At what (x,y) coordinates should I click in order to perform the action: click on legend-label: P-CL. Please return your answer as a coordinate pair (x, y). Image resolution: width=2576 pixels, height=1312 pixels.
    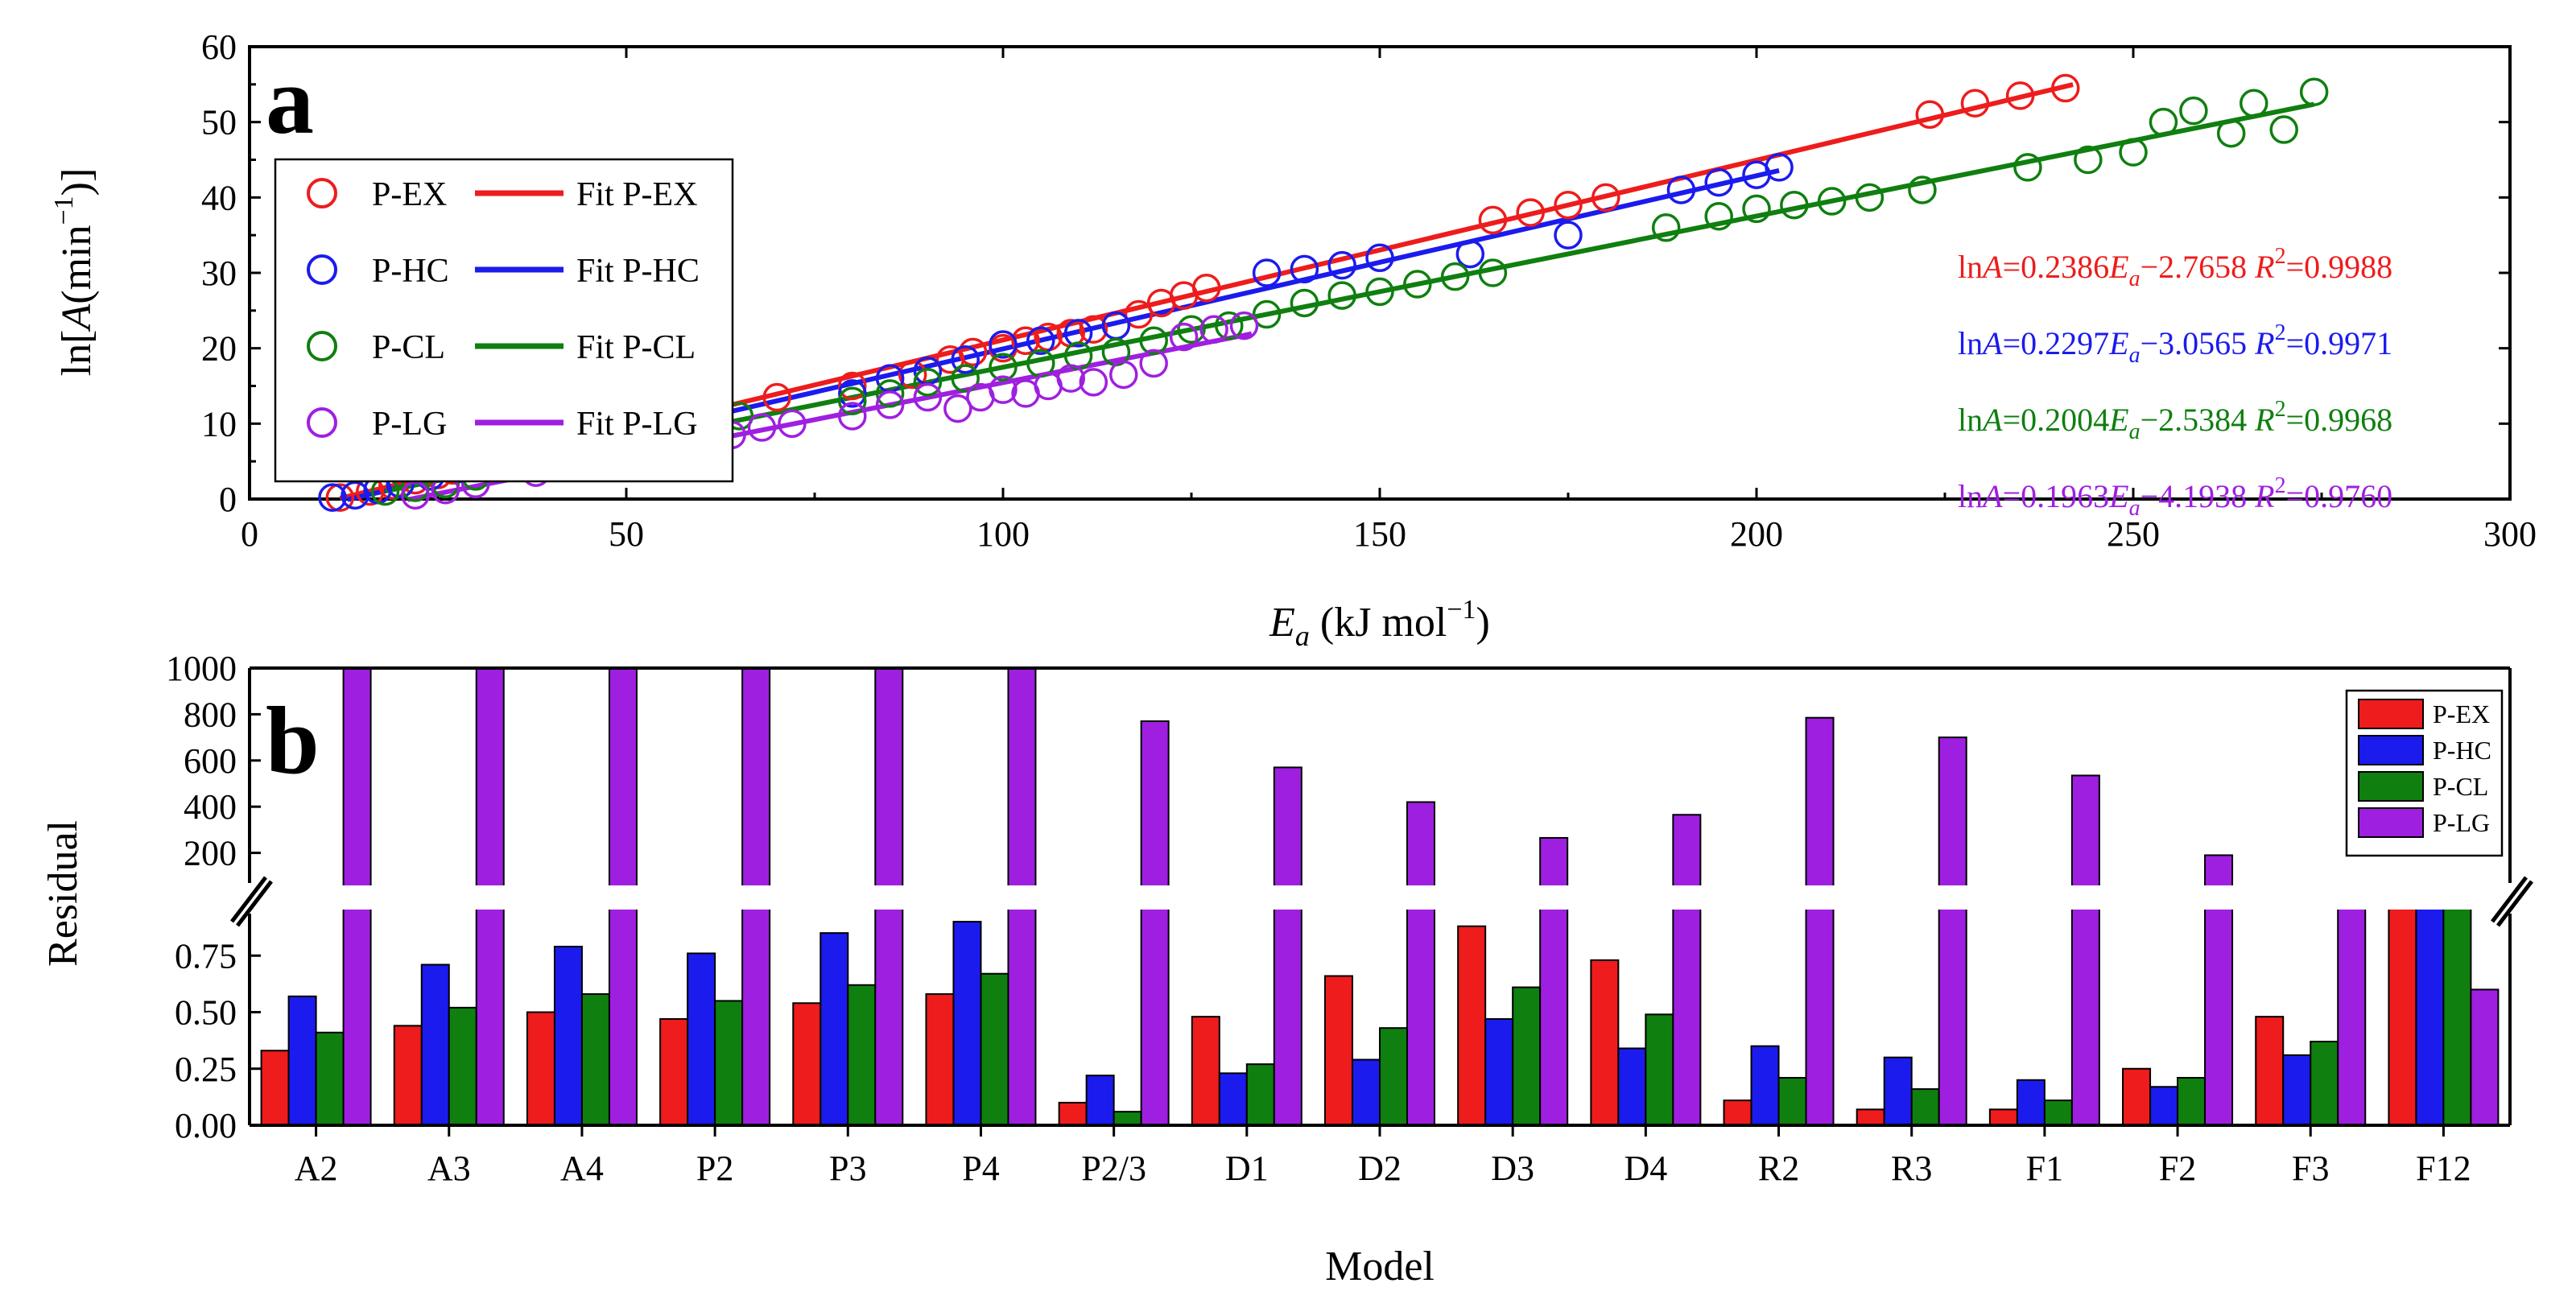
    Looking at the image, I should click on (2460, 787).